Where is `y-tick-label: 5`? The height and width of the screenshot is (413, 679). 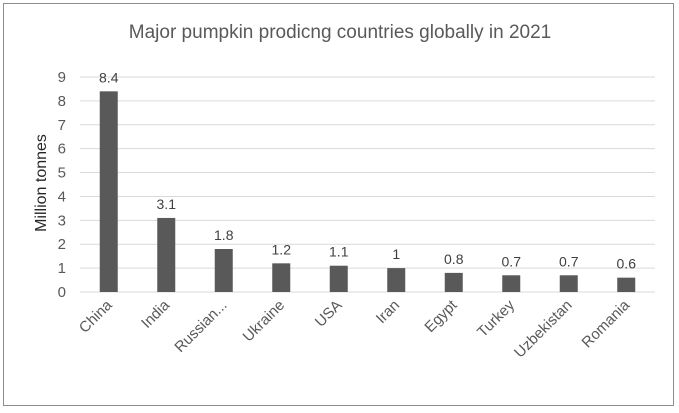
y-tick-label: 5 is located at coordinates (62, 173).